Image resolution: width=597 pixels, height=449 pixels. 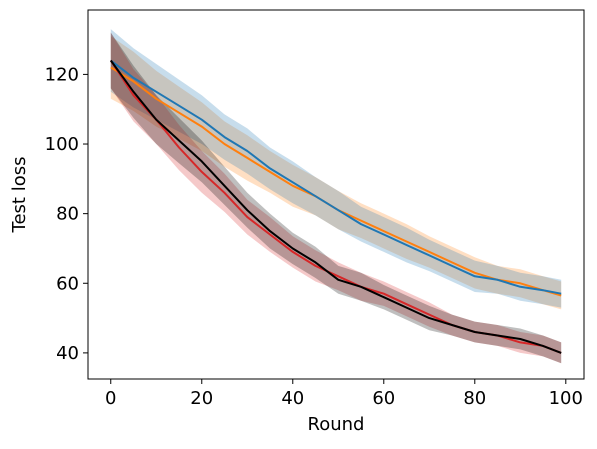 What do you see at coordinates (62, 74) in the screenshot?
I see `y-tick-label: 120` at bounding box center [62, 74].